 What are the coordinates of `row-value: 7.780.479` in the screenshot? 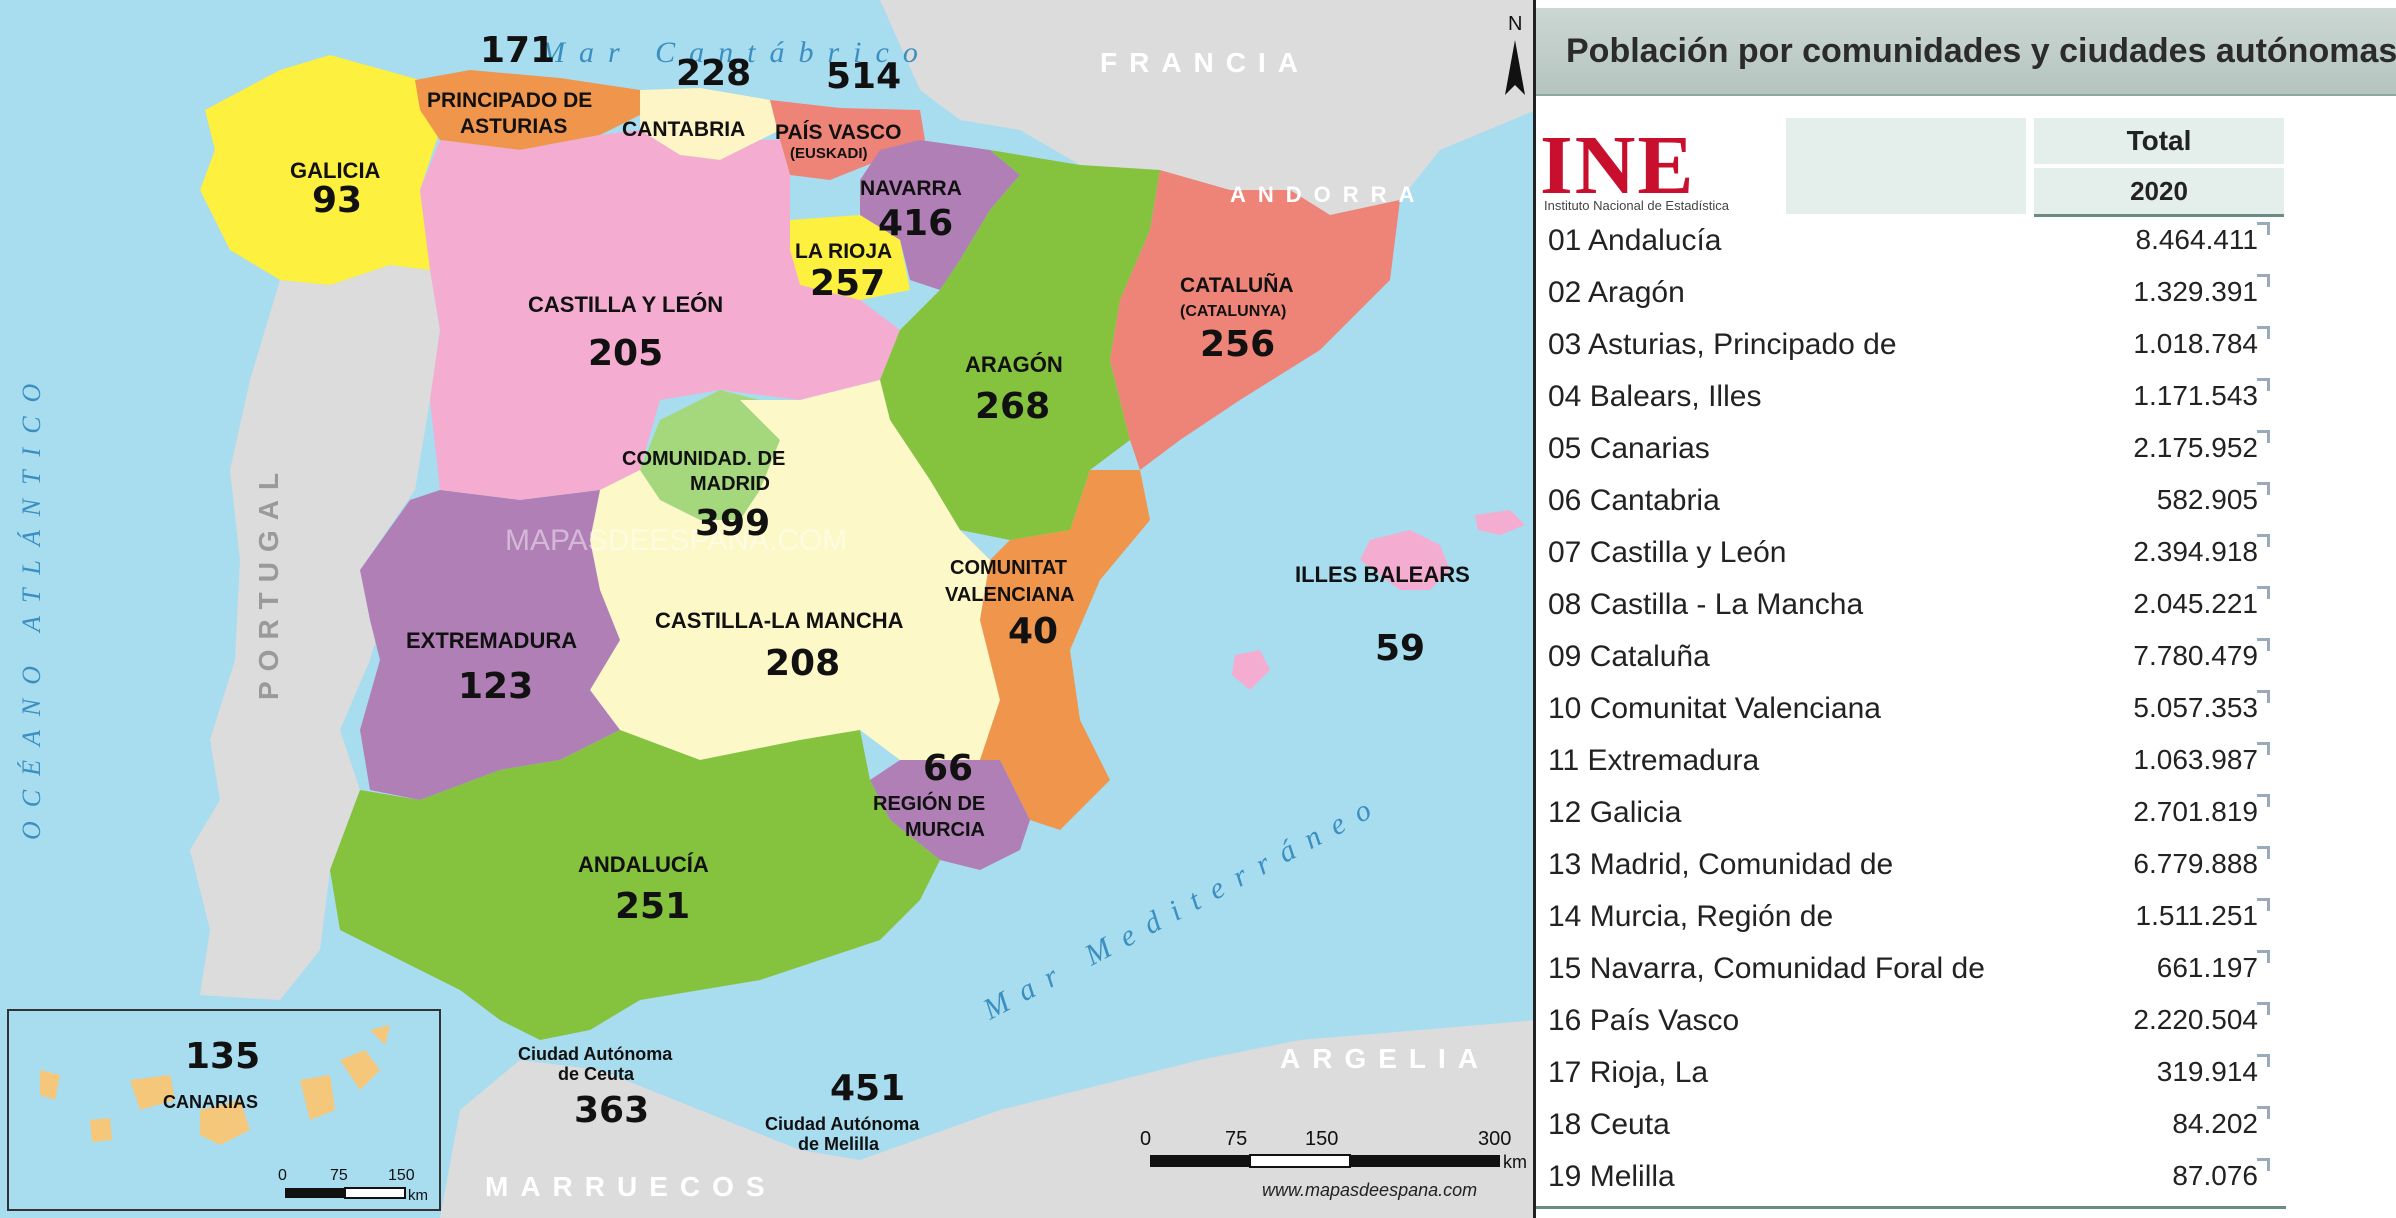 It's located at (2195, 655).